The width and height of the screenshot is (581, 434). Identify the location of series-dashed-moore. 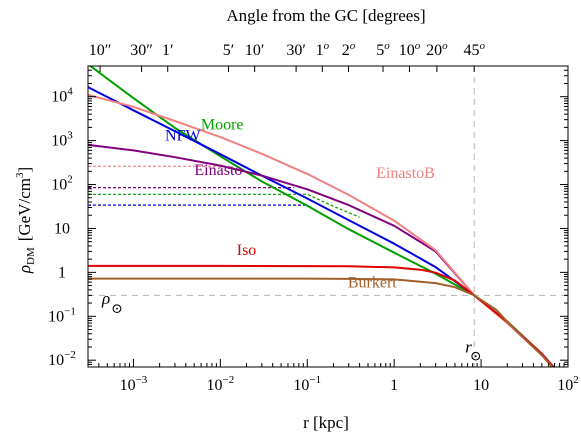
(224, 205).